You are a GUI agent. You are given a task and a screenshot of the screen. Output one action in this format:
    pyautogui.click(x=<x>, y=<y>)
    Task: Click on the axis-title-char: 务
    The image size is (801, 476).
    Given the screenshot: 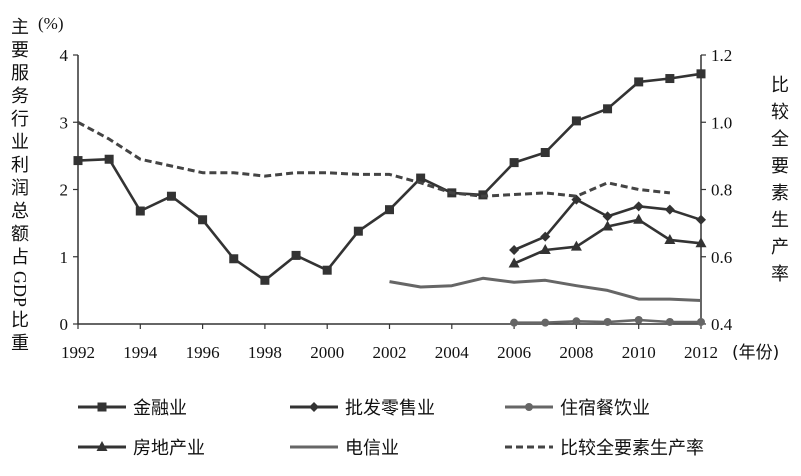 What is the action you would take?
    pyautogui.click(x=20, y=96)
    